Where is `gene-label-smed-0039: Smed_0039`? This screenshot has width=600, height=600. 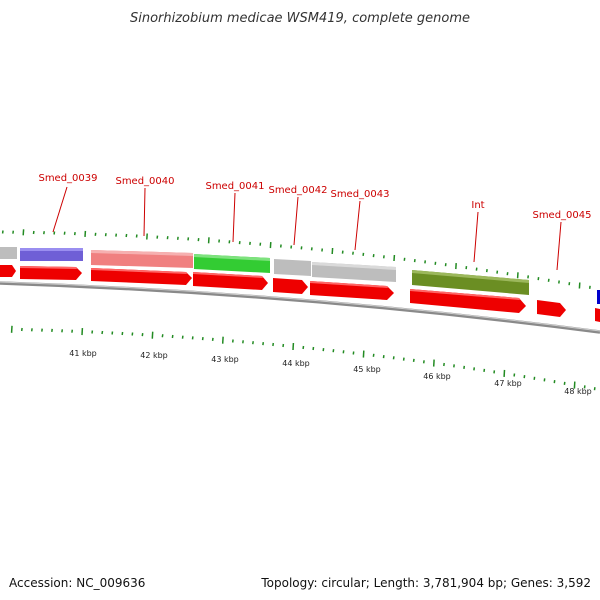
gene-label-smed-0039: Smed_0039 is located at coordinates (67, 178).